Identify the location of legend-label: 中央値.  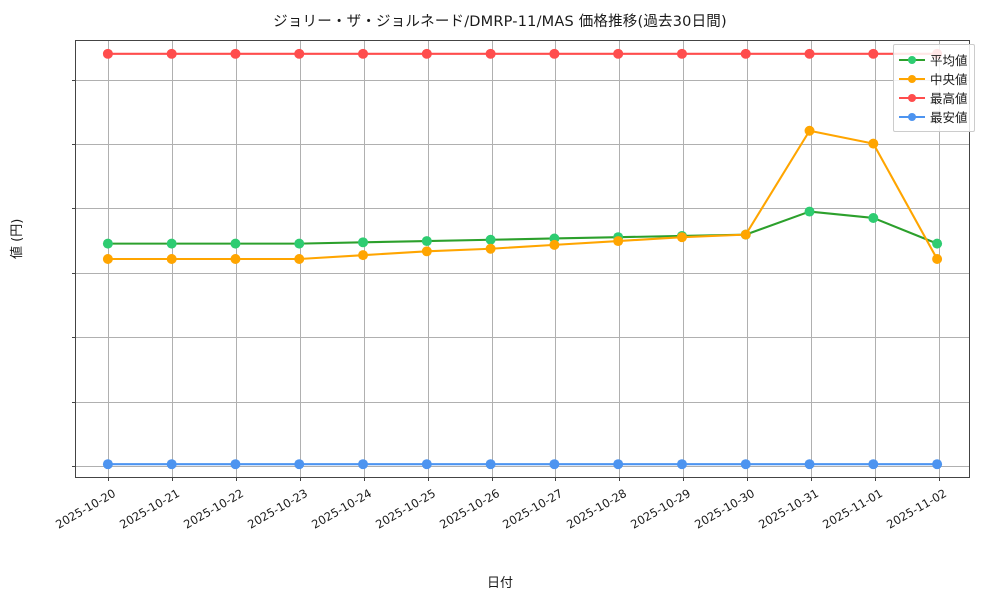
(949, 79).